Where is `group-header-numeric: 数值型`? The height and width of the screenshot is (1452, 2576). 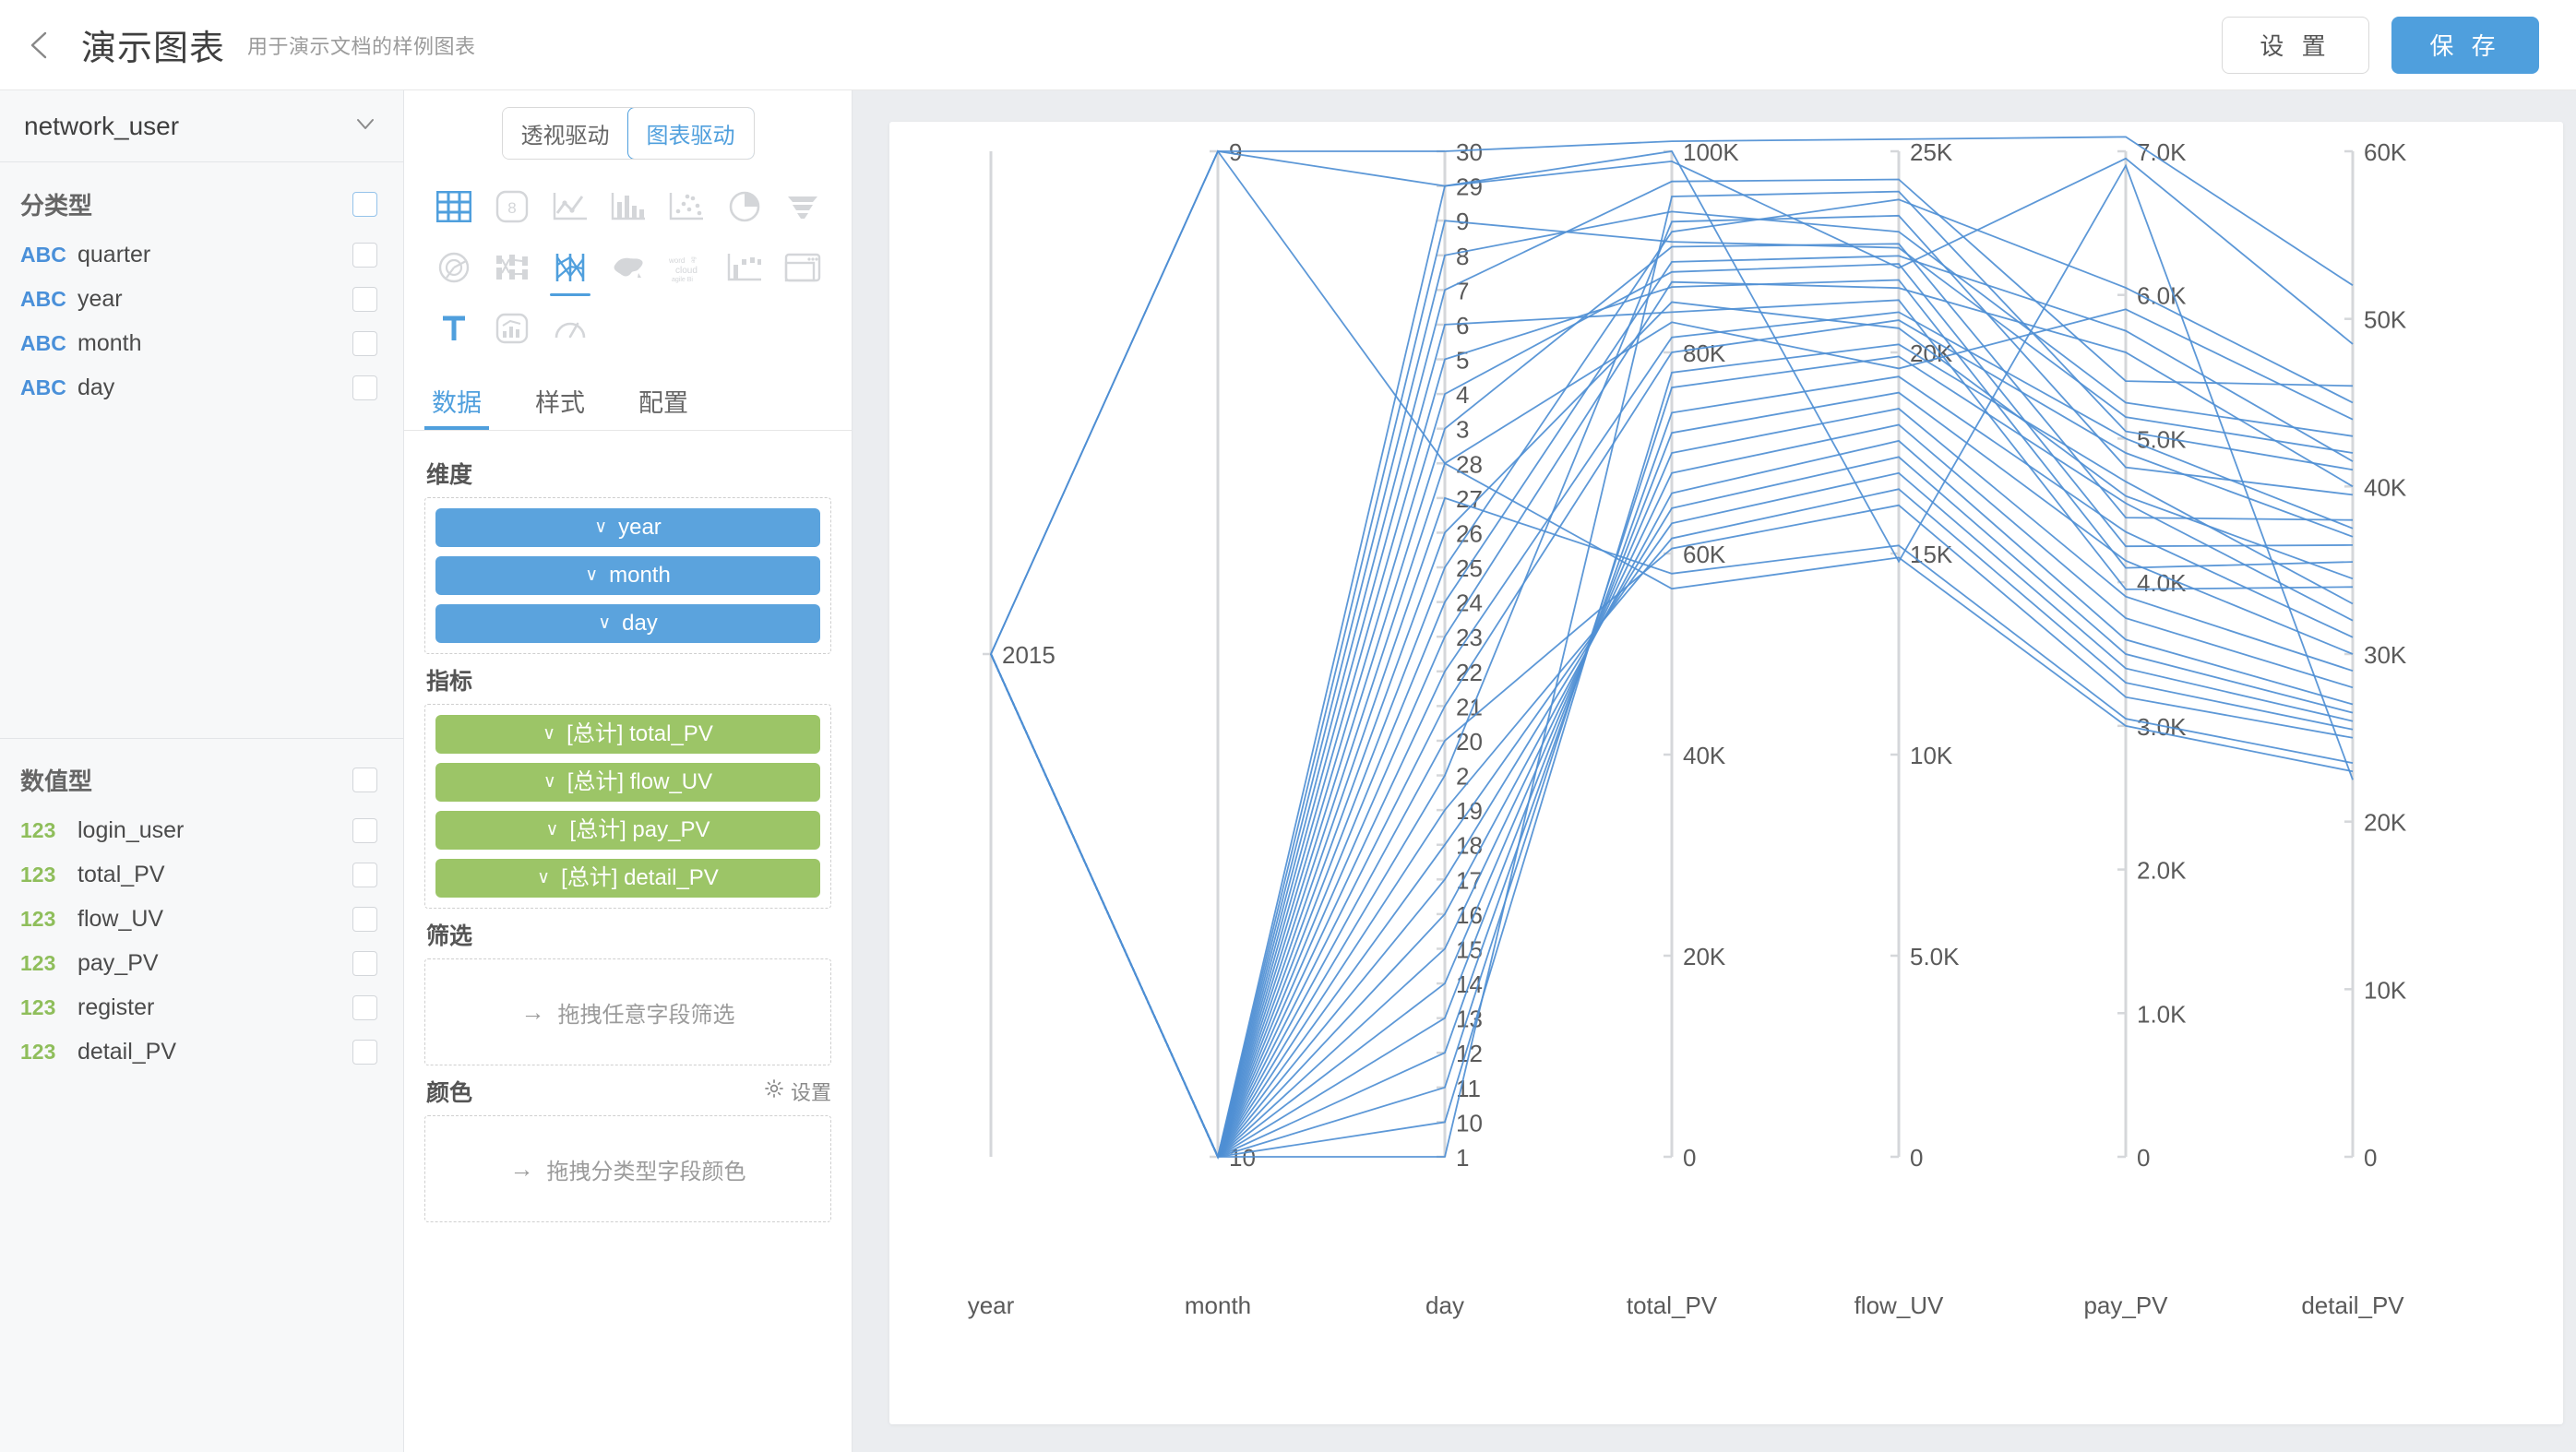 group-header-numeric: 数值型 is located at coordinates (201, 780).